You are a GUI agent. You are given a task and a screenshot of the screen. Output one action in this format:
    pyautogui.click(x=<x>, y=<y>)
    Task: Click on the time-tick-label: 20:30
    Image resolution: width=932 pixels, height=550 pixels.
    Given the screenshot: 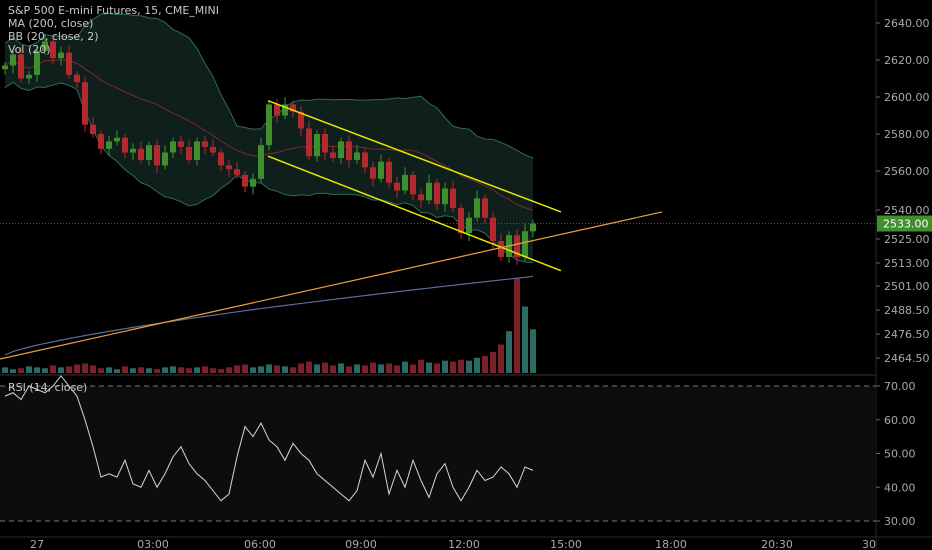 What is the action you would take?
    pyautogui.click(x=777, y=544)
    